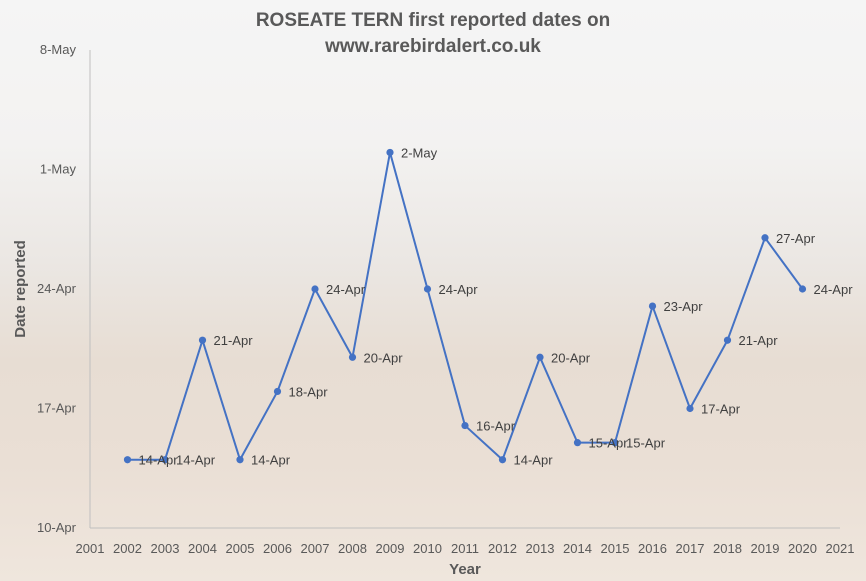 The image size is (866, 581). What do you see at coordinates (127, 548) in the screenshot?
I see `x-tick-label: 2002` at bounding box center [127, 548].